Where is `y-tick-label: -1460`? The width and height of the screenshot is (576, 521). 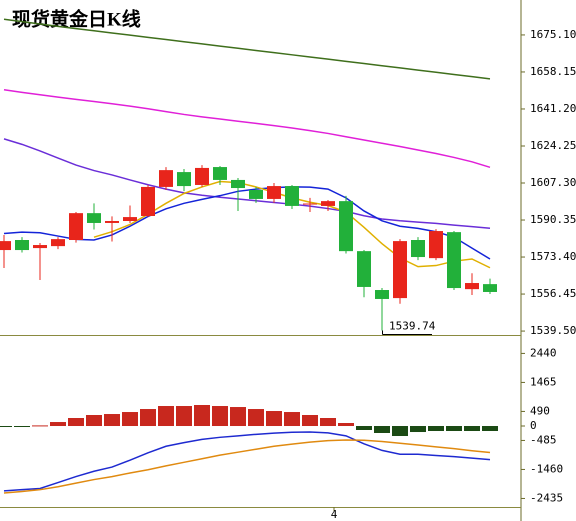
y-tick-label: -1460 is located at coordinates (546, 468).